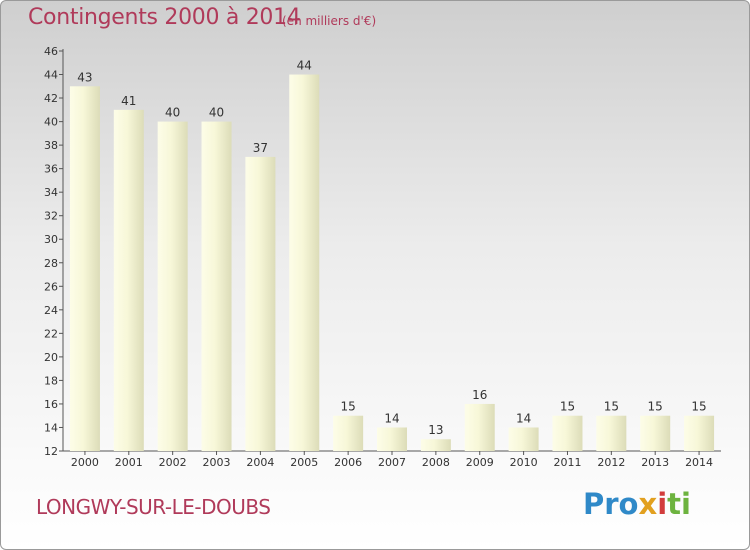 The height and width of the screenshot is (550, 750). Describe the element at coordinates (611, 433) in the screenshot. I see `bar-2012` at that location.